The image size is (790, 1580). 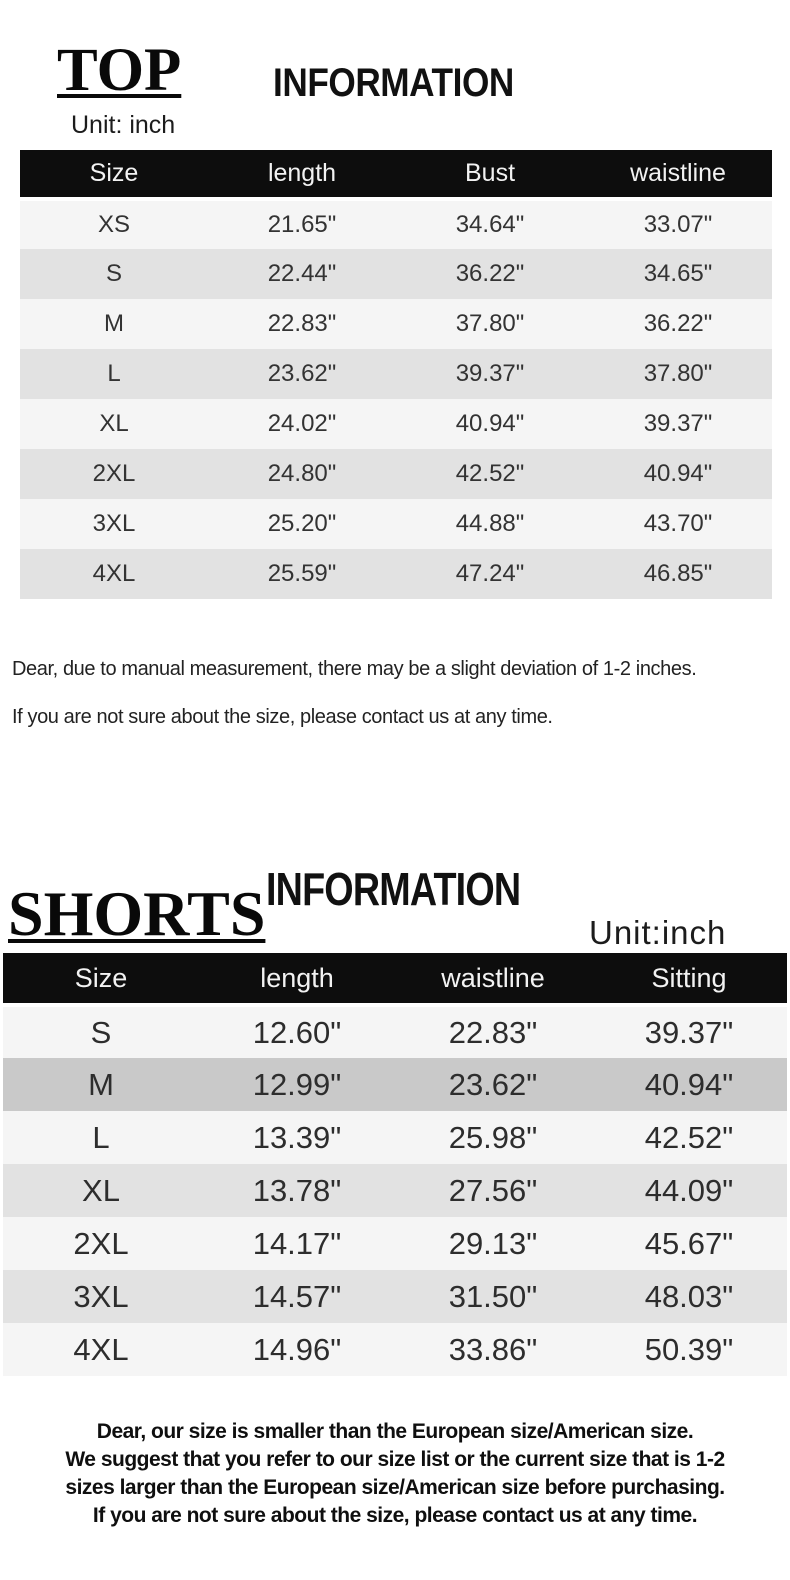 What do you see at coordinates (490, 524) in the screenshot?
I see `table-cell: 44.88"` at bounding box center [490, 524].